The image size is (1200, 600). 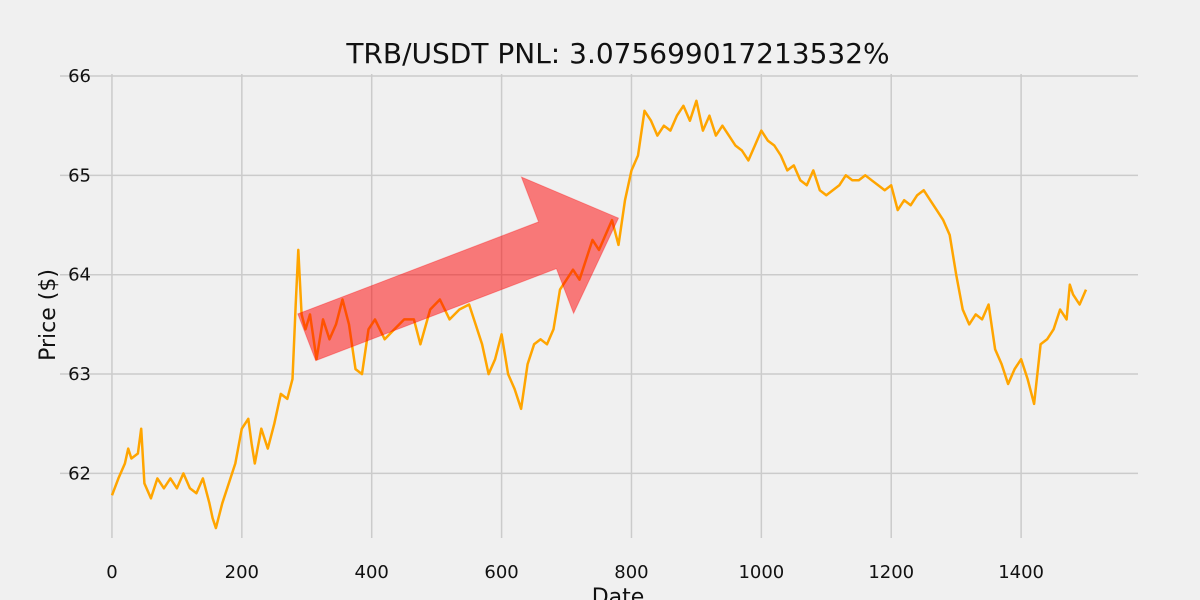 I want to click on annotation-layer, so click(x=458, y=269).